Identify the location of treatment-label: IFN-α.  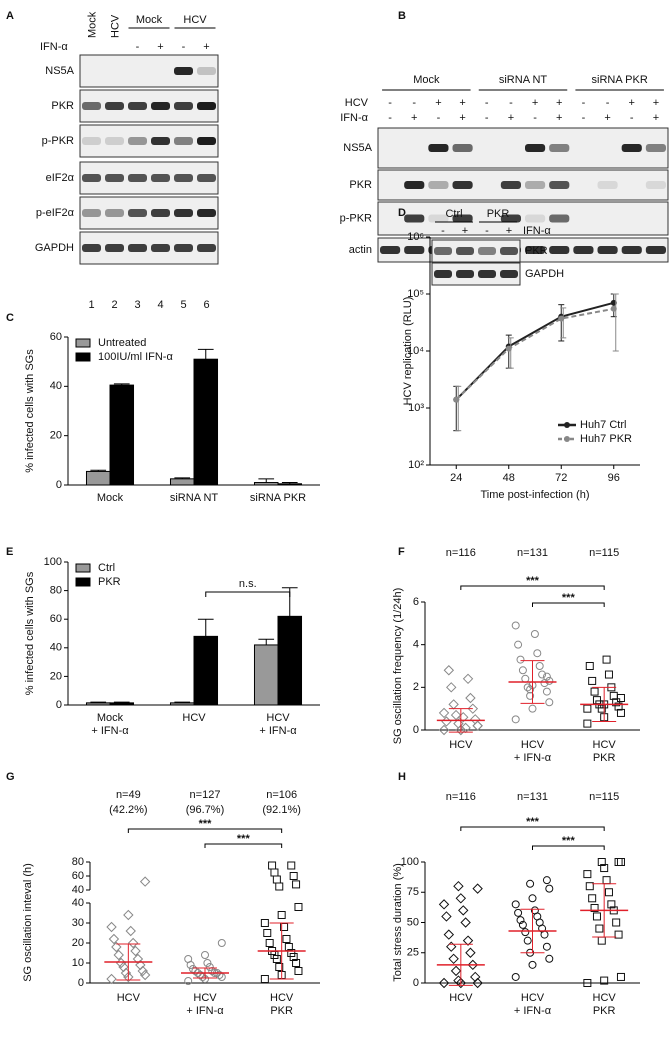
(354, 118).